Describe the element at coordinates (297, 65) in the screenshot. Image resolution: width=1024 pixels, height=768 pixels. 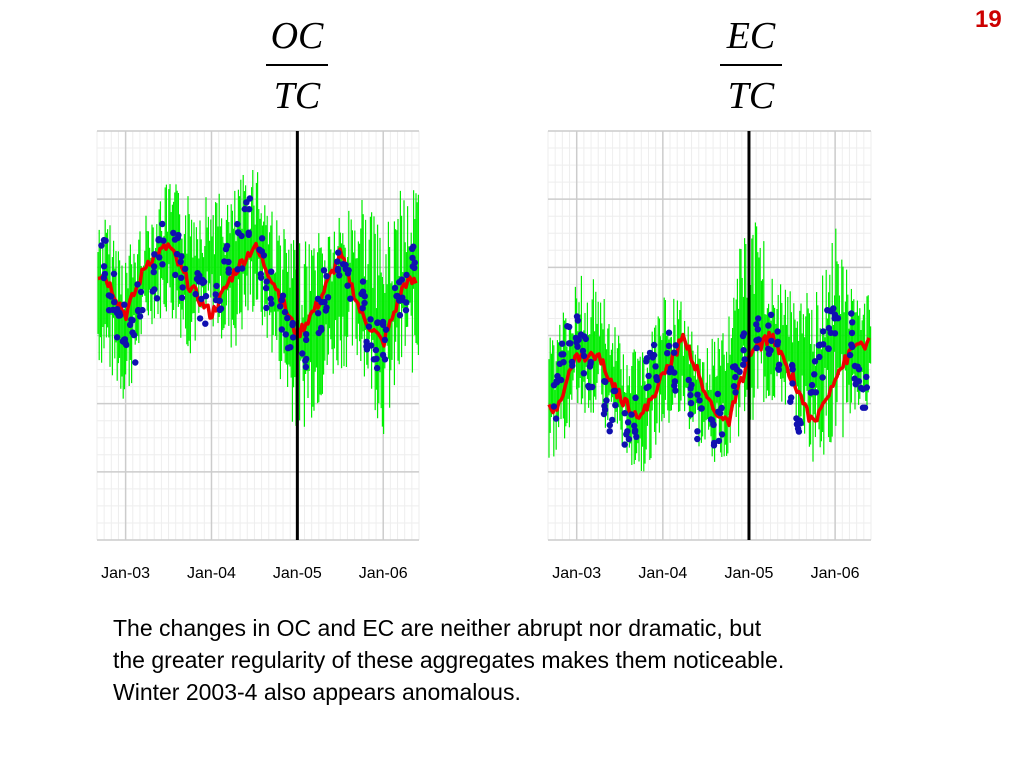
I see `left-title-fraction-bar` at that location.